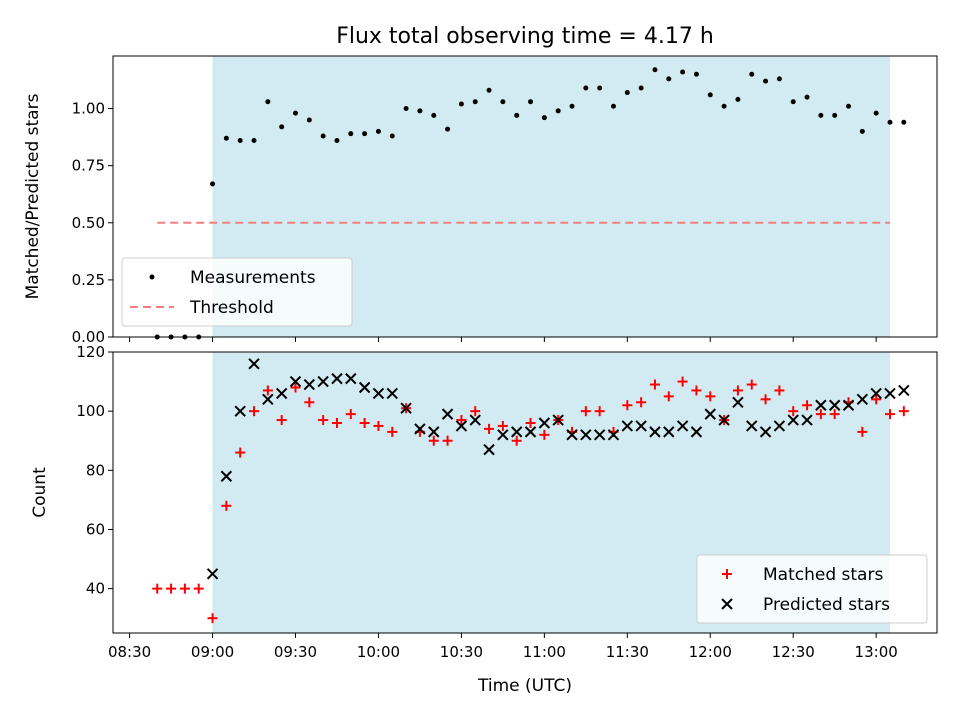  What do you see at coordinates (88, 337) in the screenshot?
I see `top-y-tick-label: 0.00` at bounding box center [88, 337].